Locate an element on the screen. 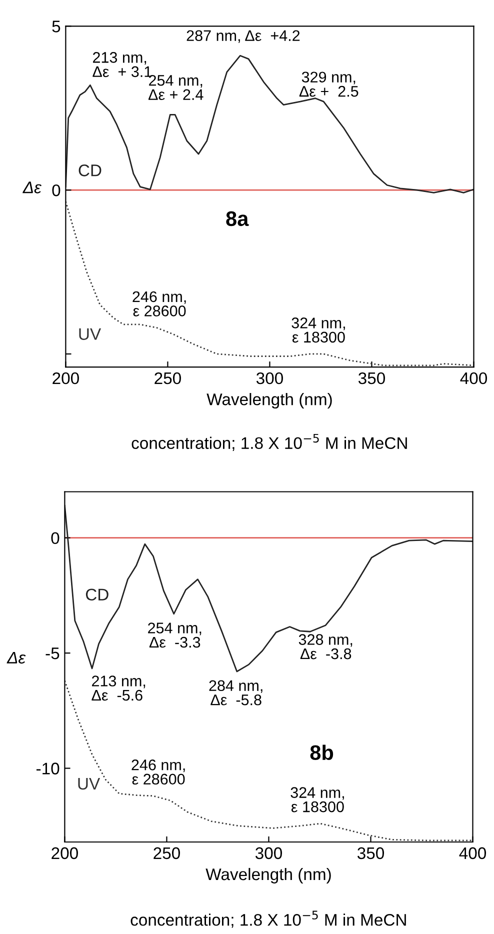 Image resolution: width=494 pixels, height=934 pixels. annotation: 213 nm, Δε + 3.1 is located at coordinates (122, 65).